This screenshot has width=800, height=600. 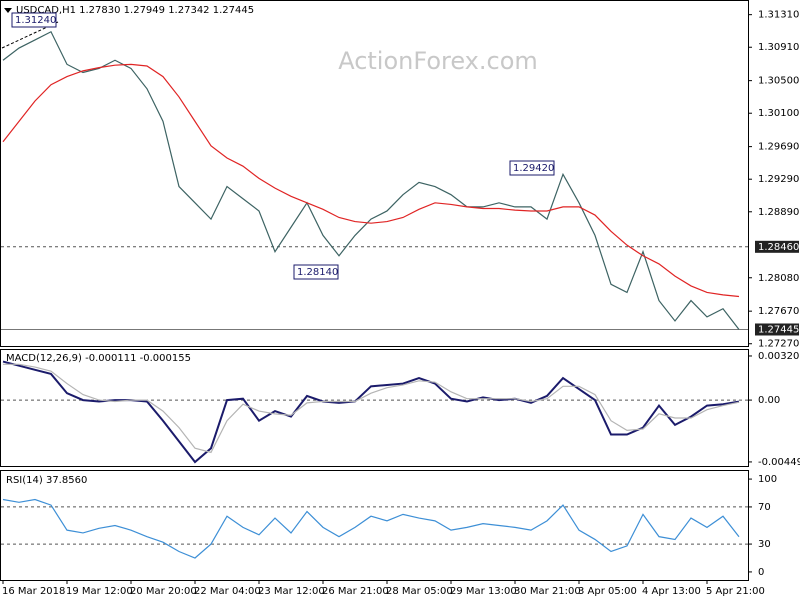 What do you see at coordinates (46, 480) in the screenshot?
I see `rsi-title: RSI(14) 37.8560` at bounding box center [46, 480].